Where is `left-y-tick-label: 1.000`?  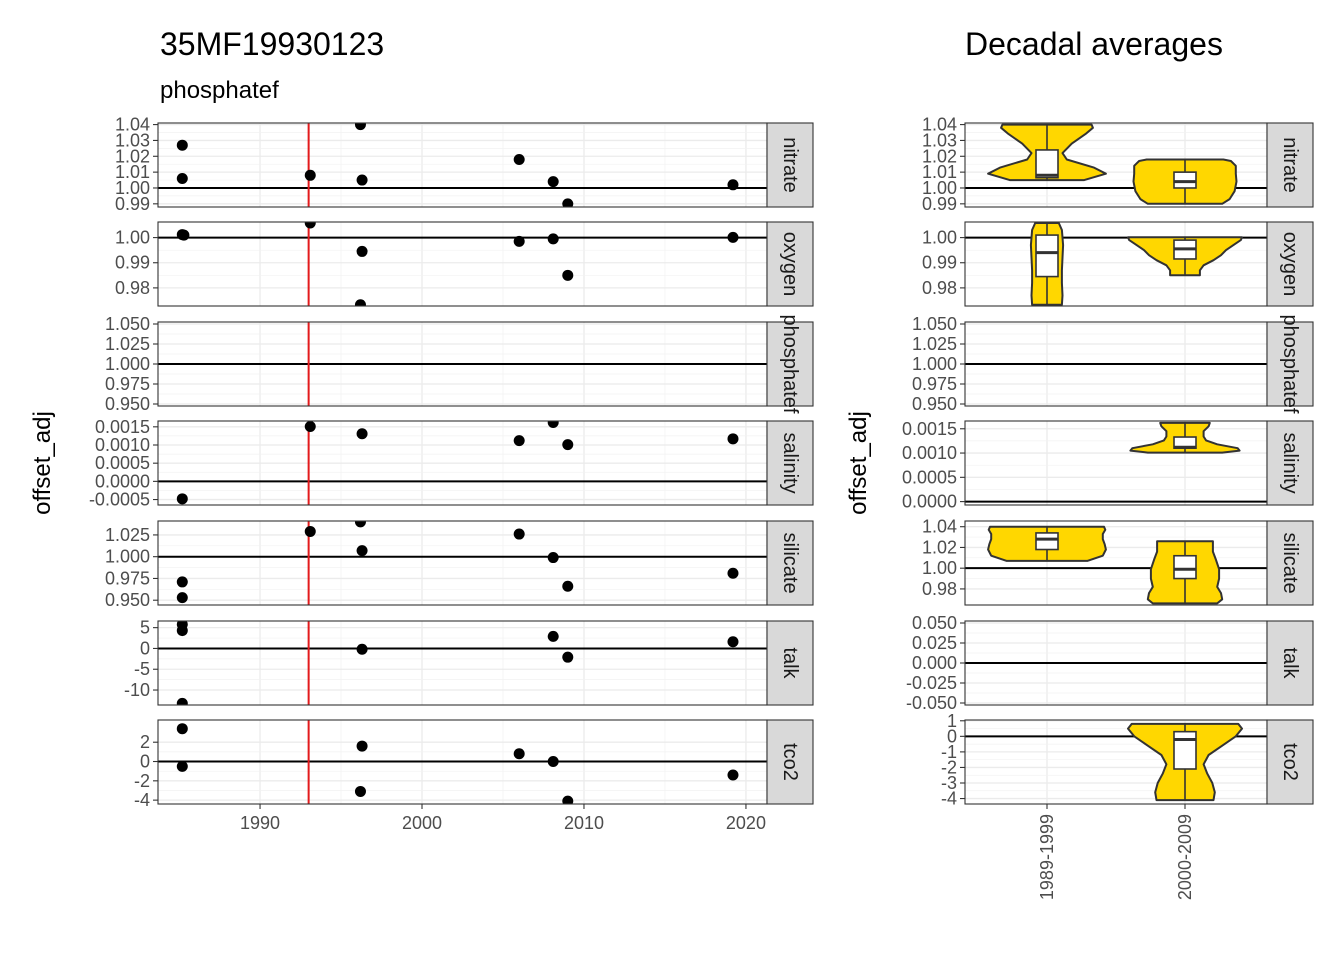
left-y-tick-label: 1.000 is located at coordinates (127, 364).